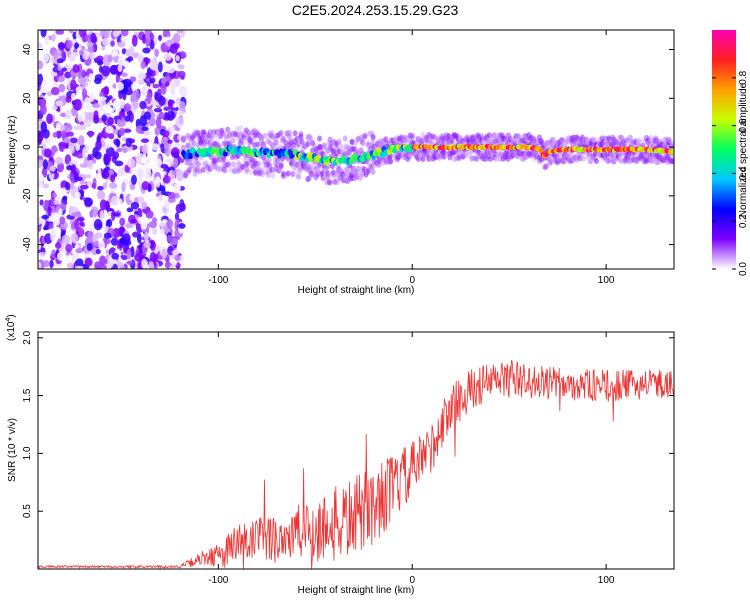  I want to click on colorbar-tick-label: 0.0, so click(743, 269).